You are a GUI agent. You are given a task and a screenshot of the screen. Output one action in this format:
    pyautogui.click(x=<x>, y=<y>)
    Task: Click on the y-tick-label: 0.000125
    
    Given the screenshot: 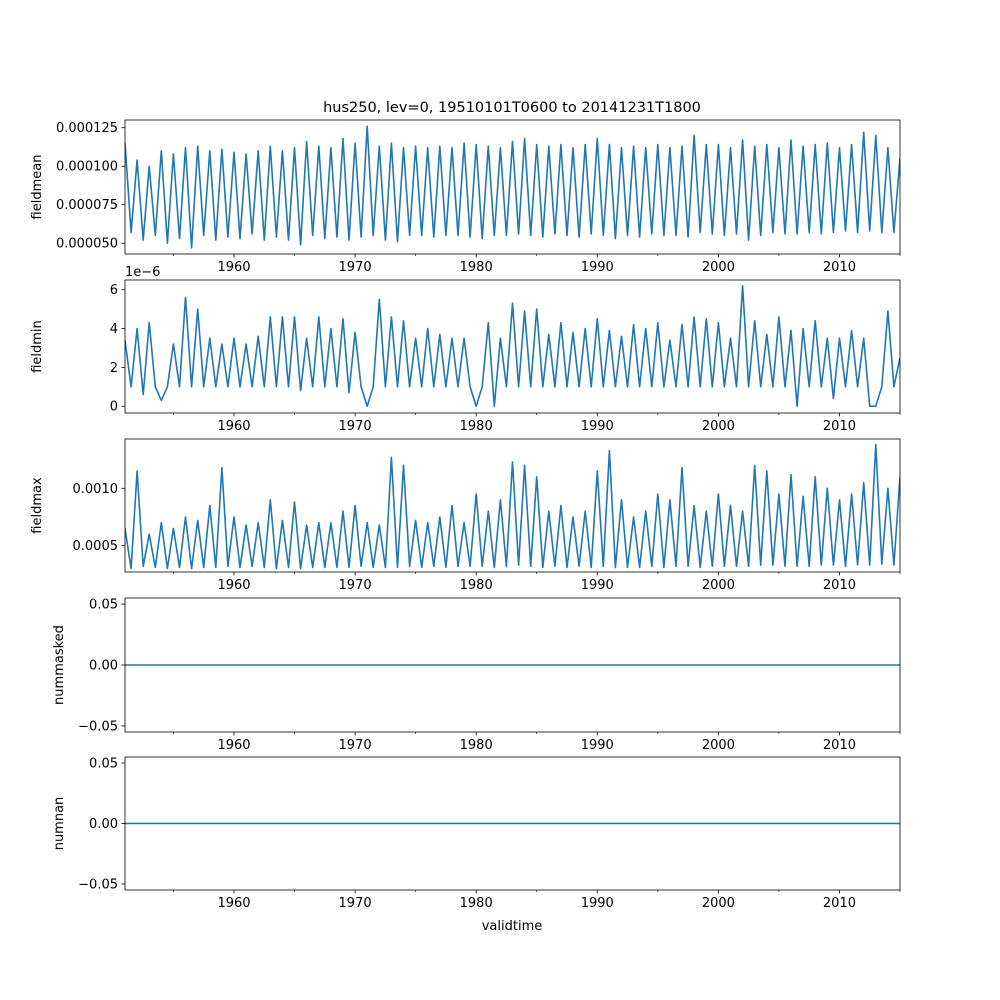 What is the action you would take?
    pyautogui.click(x=87, y=128)
    